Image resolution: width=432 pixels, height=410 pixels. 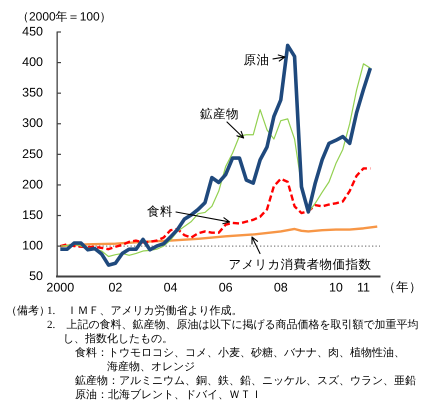 What do you see at coordinates (257, 59) in the screenshot?
I see `series-label: 原油` at bounding box center [257, 59].